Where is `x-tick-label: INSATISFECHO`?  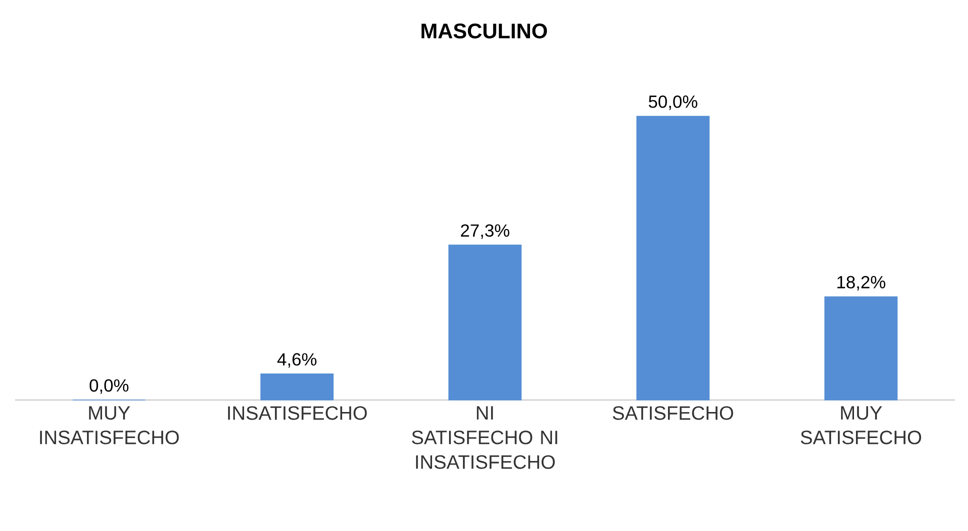 x-tick-label: INSATISFECHO is located at coordinates (297, 413).